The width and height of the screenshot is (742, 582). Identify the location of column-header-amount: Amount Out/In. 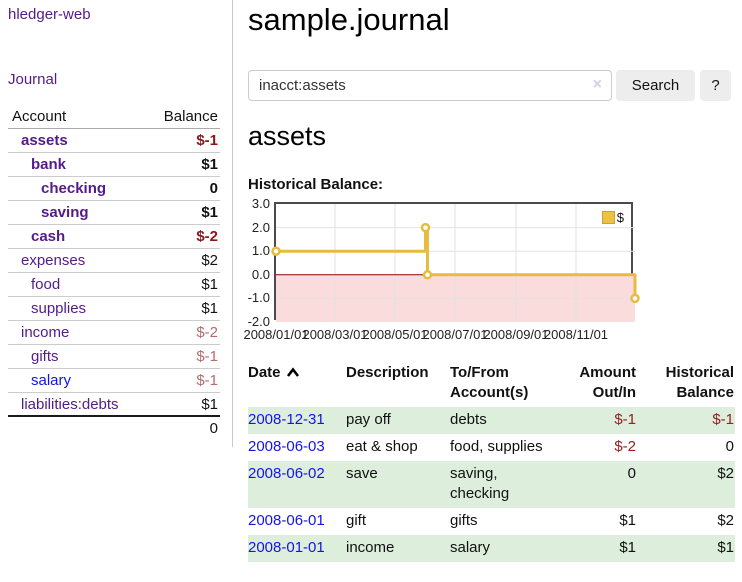
(607, 382).